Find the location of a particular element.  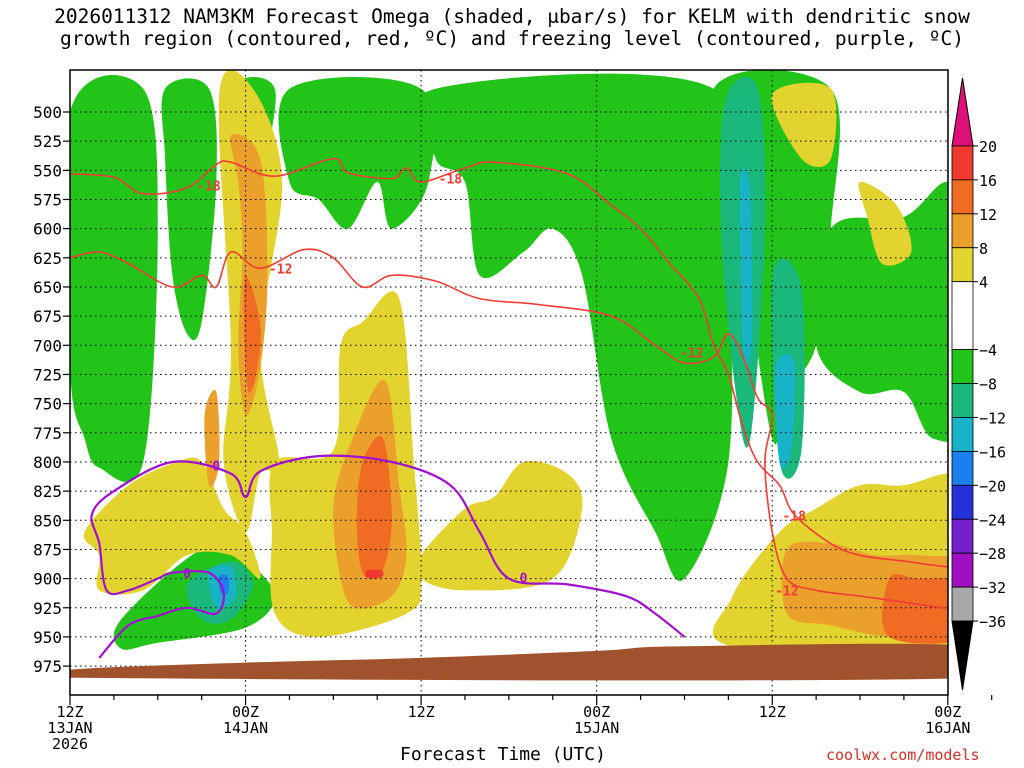

y-tick-label: 600 is located at coordinates (47, 229).